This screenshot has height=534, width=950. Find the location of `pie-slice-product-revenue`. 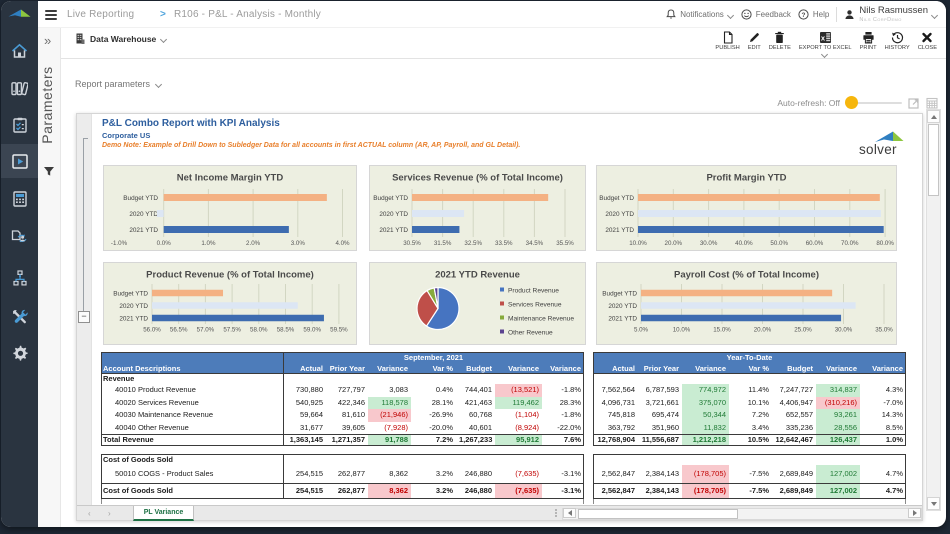

pie-slice-product-revenue is located at coordinates (442, 308).